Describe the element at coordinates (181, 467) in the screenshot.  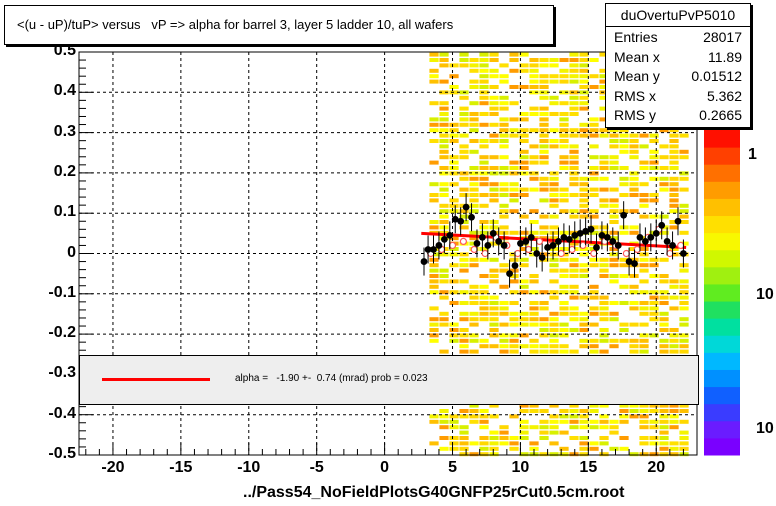
I see `x-tick-label: -15` at that location.